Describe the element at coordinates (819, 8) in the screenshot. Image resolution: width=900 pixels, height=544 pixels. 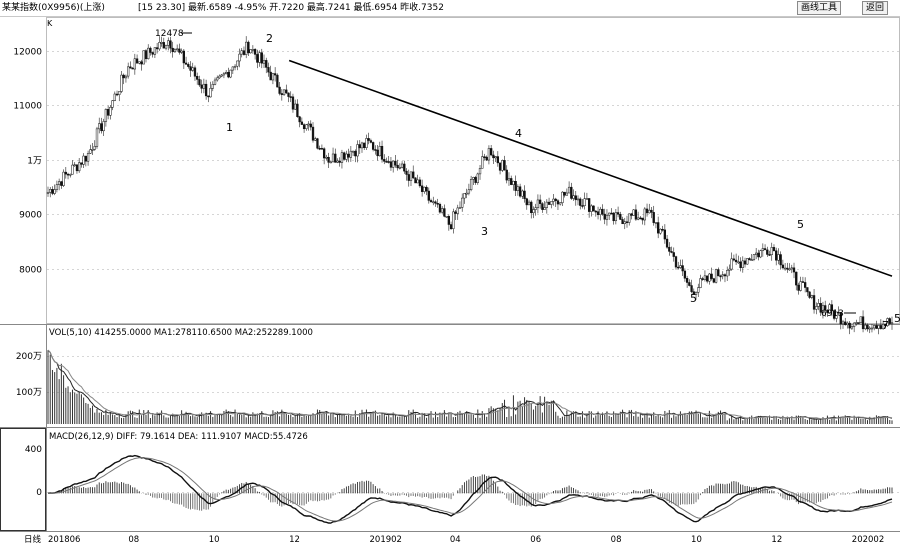
I see `draw-tool-button: 画线工具` at that location.